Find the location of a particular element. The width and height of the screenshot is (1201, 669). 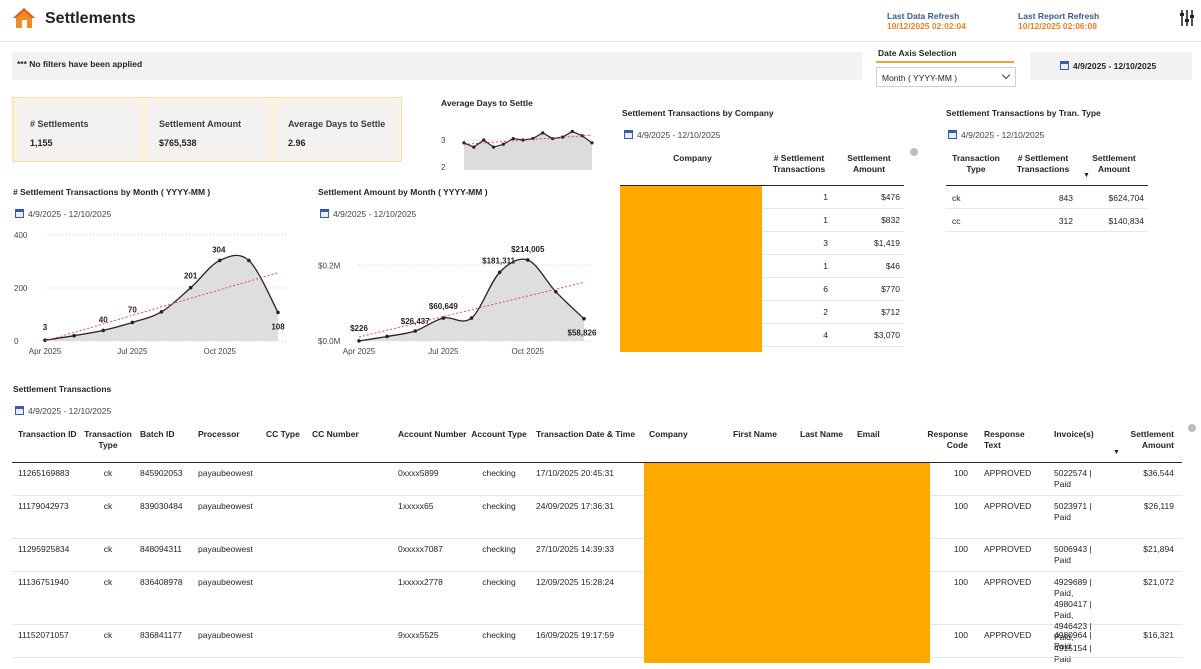

kpi-card-settlements: # Settlements 1,155 is located at coordinates (79, 130).